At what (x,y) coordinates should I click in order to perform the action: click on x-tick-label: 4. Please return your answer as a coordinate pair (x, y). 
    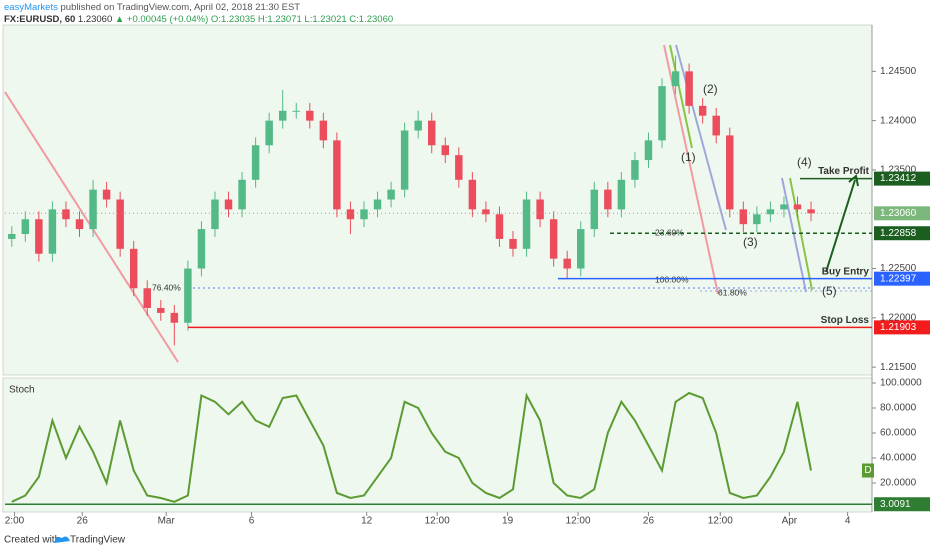
    Looking at the image, I should click on (848, 521).